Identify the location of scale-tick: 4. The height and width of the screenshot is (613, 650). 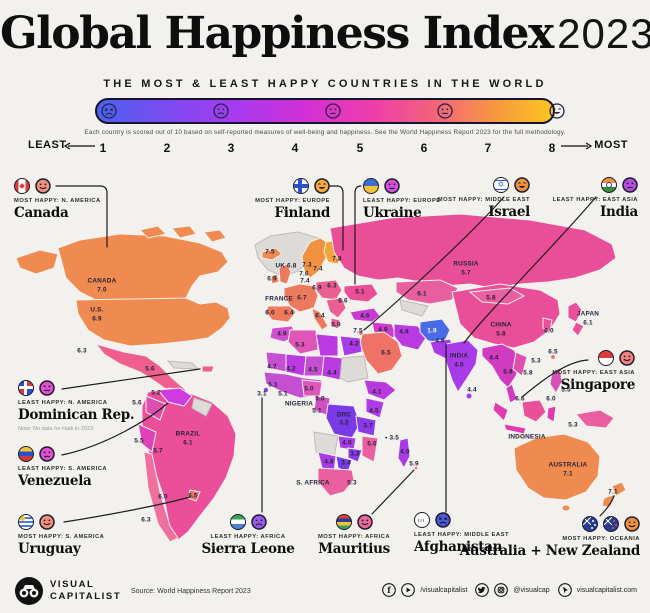
(295, 148).